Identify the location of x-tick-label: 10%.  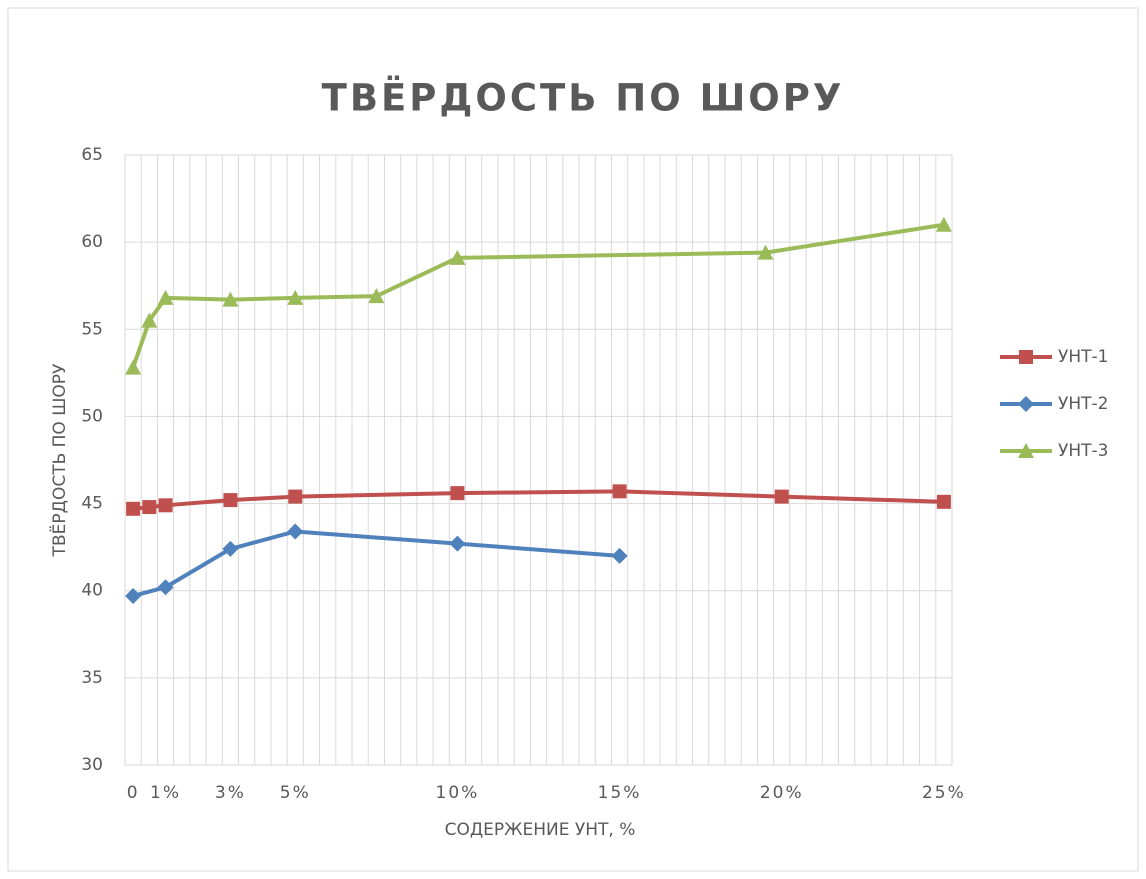
(458, 793).